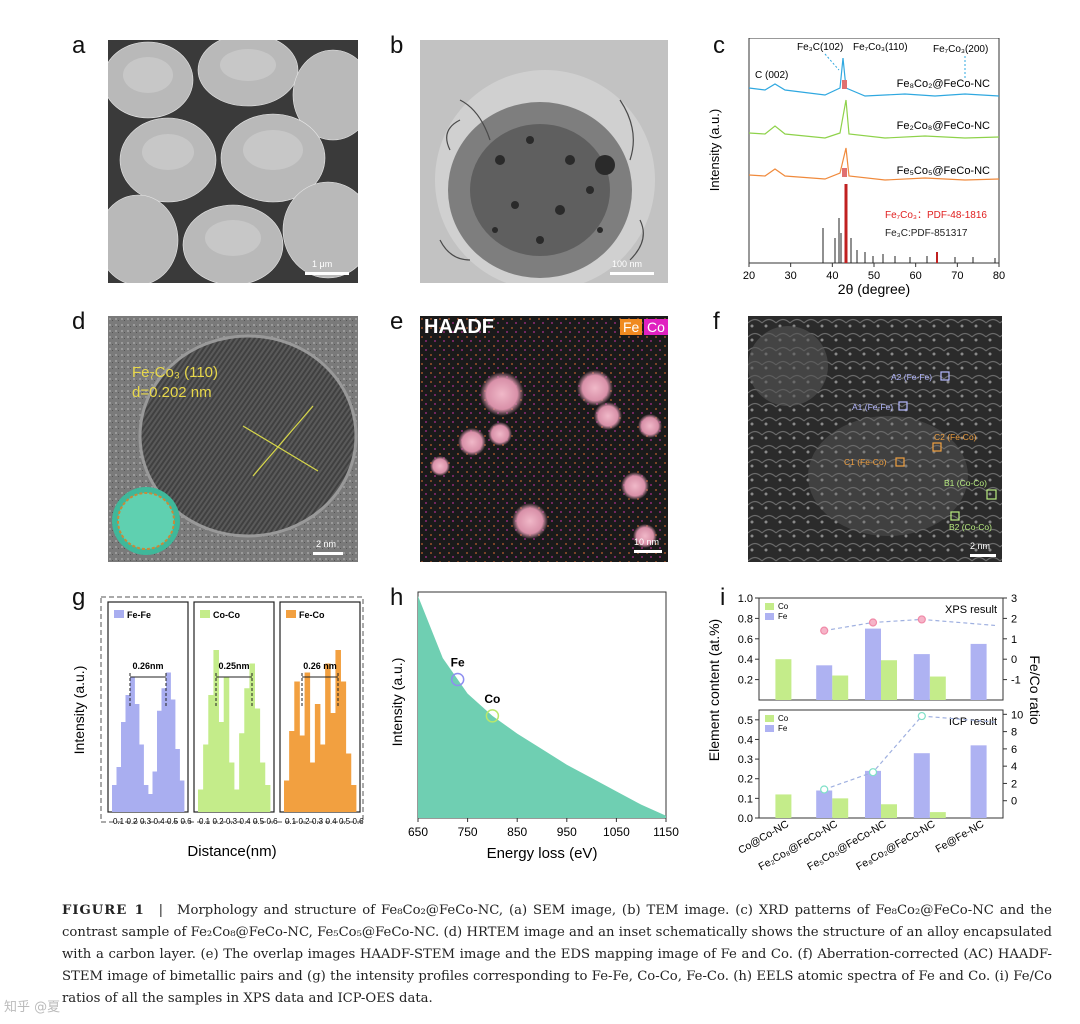  Describe the element at coordinates (745, 760) in the screenshot. I see `i-ytick-label: 0.3` at that location.